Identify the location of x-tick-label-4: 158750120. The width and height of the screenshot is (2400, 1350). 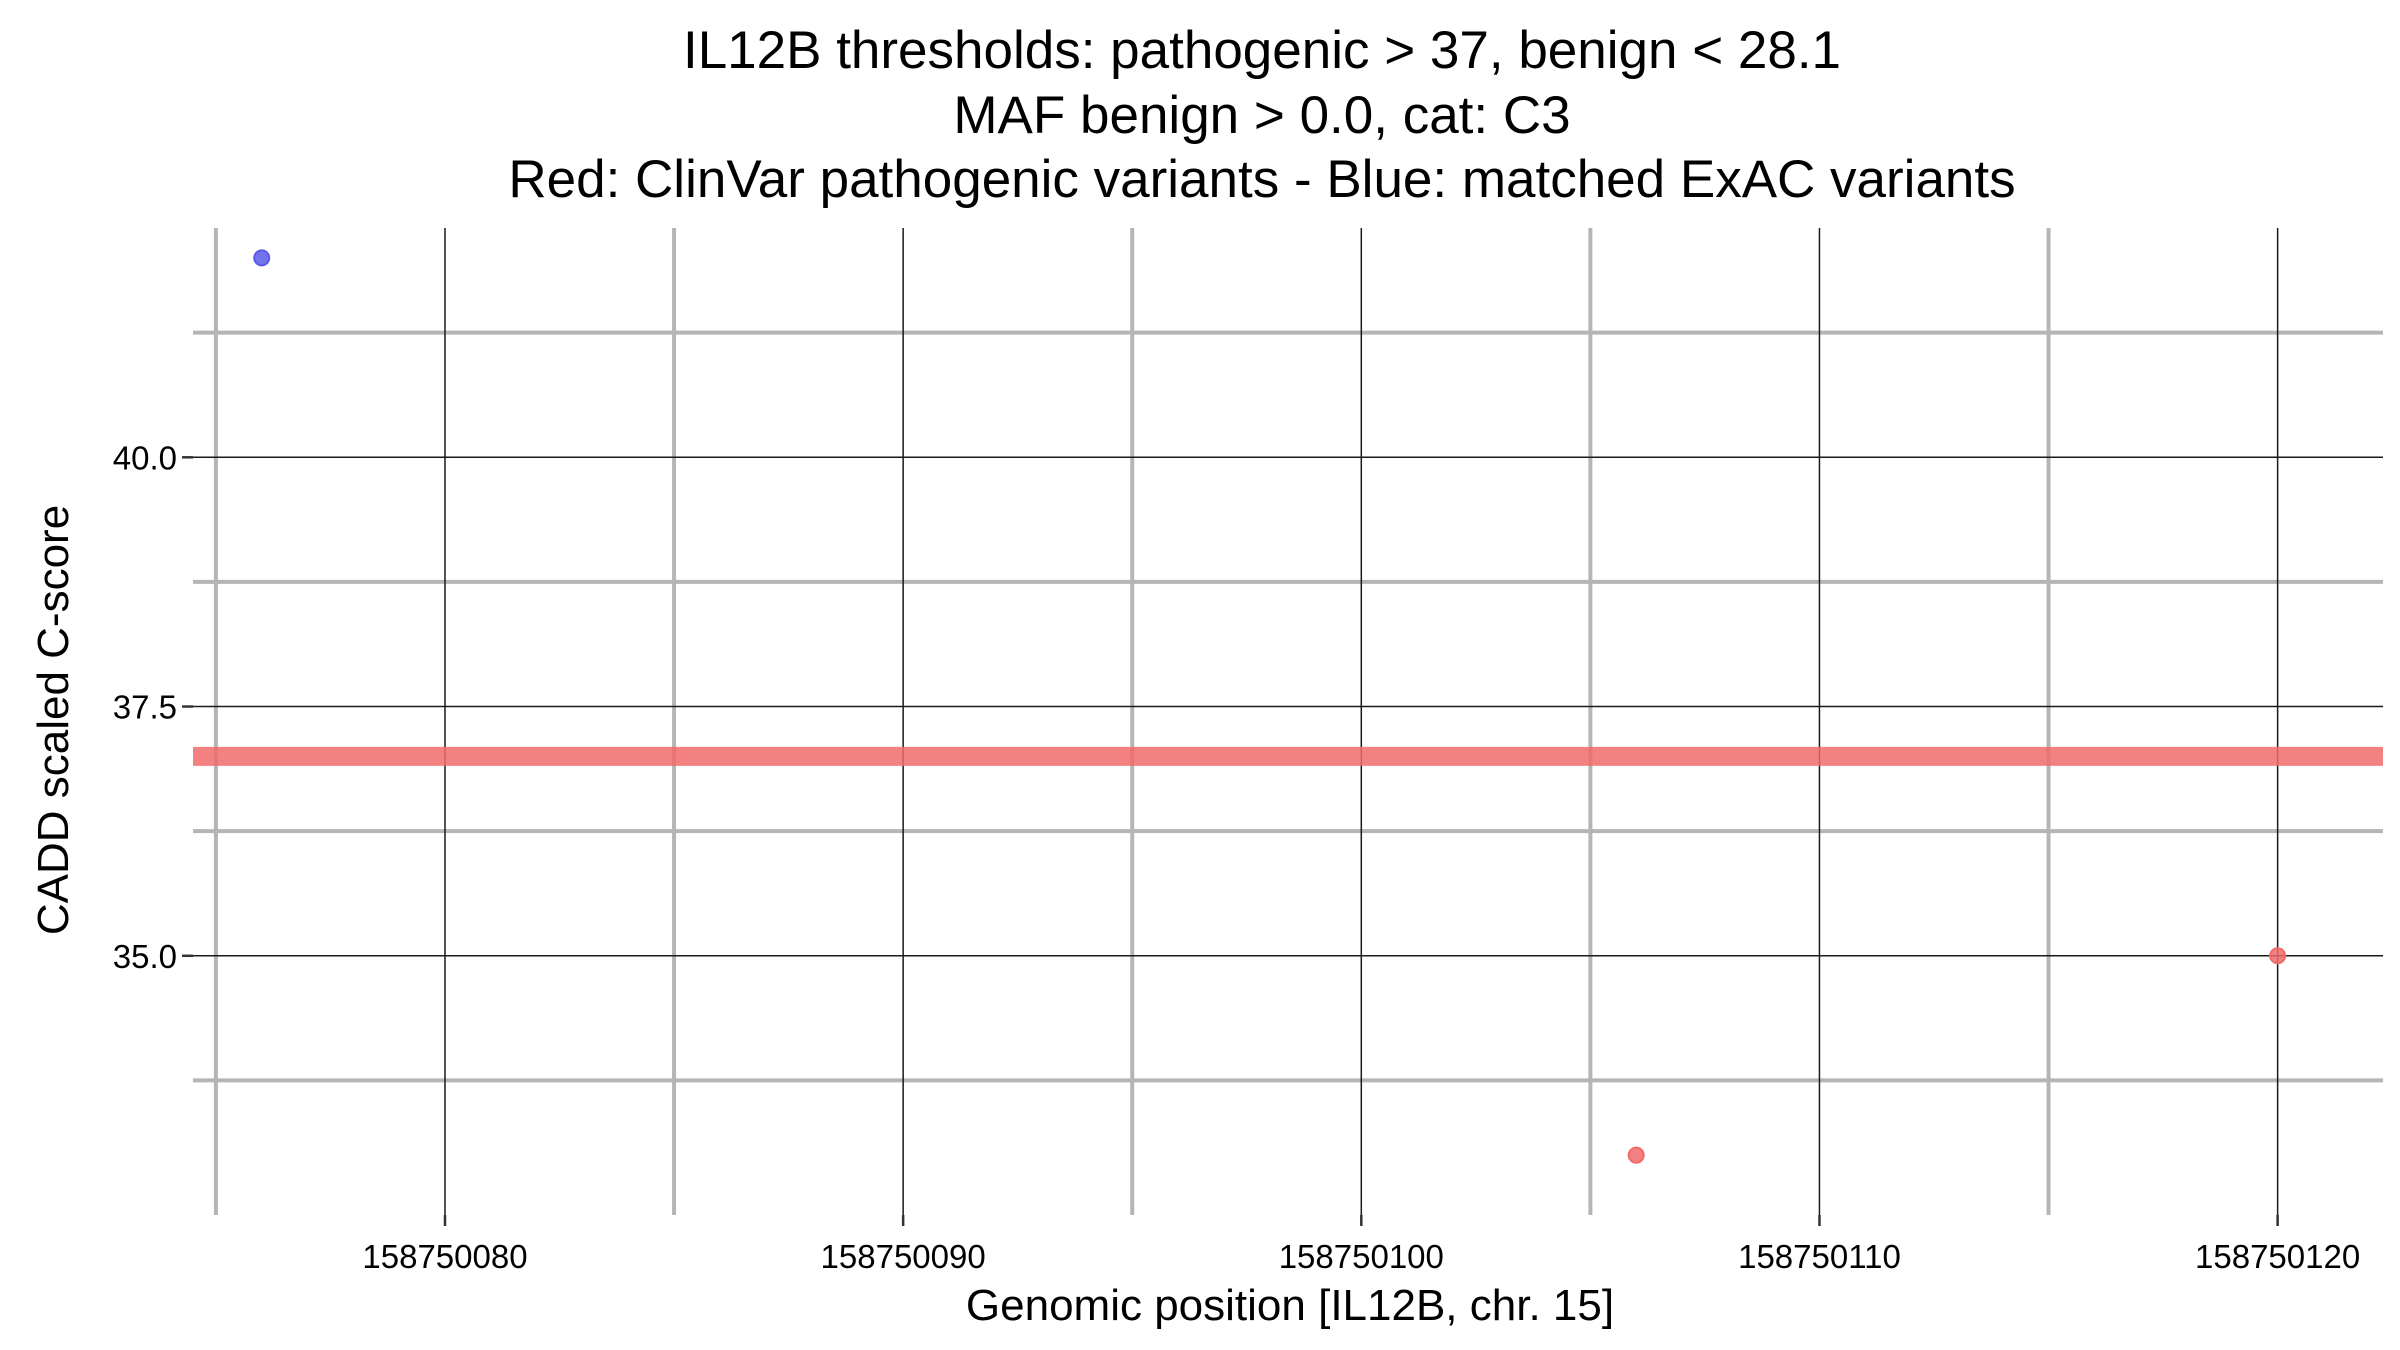
(2277, 1256).